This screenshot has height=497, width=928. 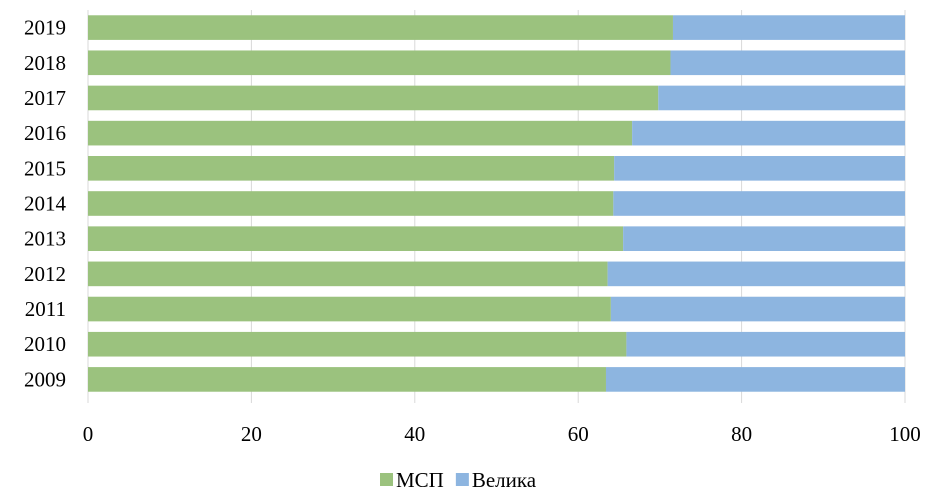 What do you see at coordinates (45, 379) in the screenshot?
I see `category-label: 2009` at bounding box center [45, 379].